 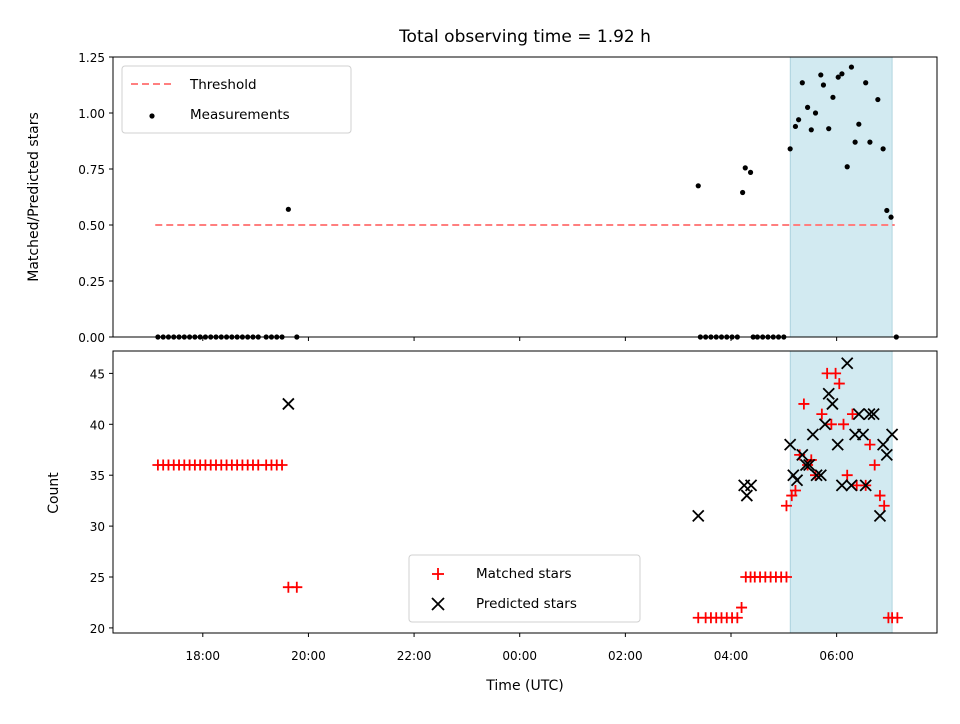 I want to click on legend-measurements-label: Measurements, so click(x=240, y=115).